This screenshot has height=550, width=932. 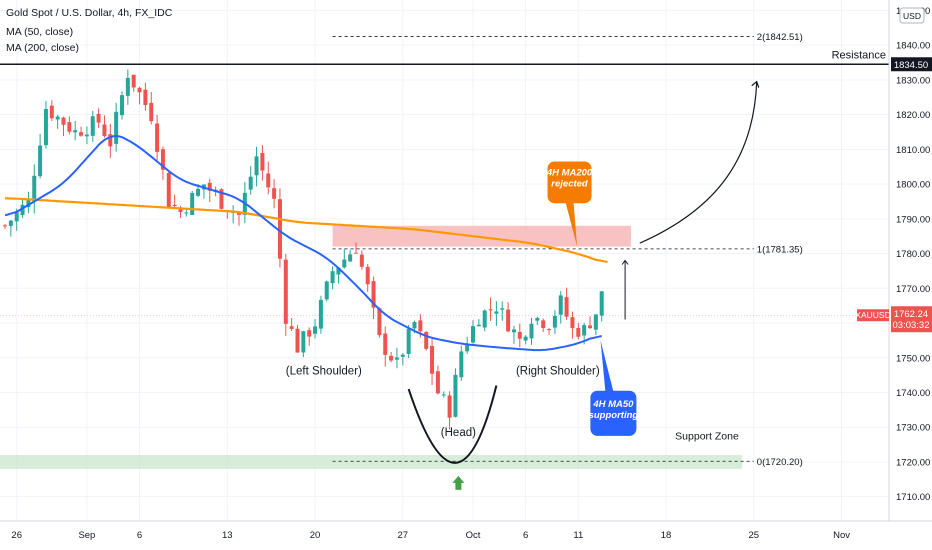 What do you see at coordinates (913, 115) in the screenshot?
I see `price-tick-label: 1820.00` at bounding box center [913, 115].